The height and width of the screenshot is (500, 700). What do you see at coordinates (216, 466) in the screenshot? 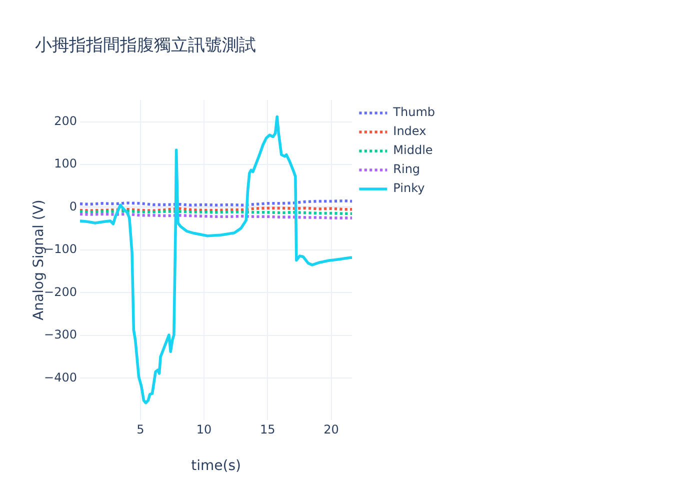
I see `x-axis-title: time(s)` at bounding box center [216, 466].